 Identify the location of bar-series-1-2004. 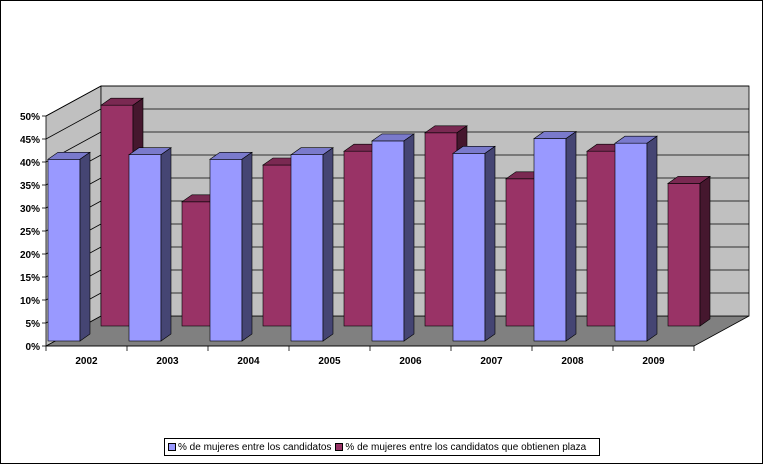
(231, 246).